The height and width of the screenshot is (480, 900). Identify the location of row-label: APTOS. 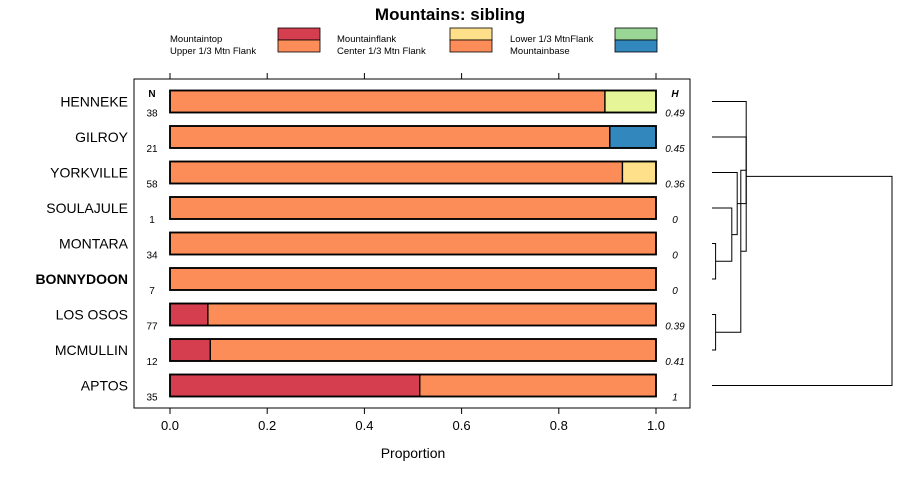
(104, 386).